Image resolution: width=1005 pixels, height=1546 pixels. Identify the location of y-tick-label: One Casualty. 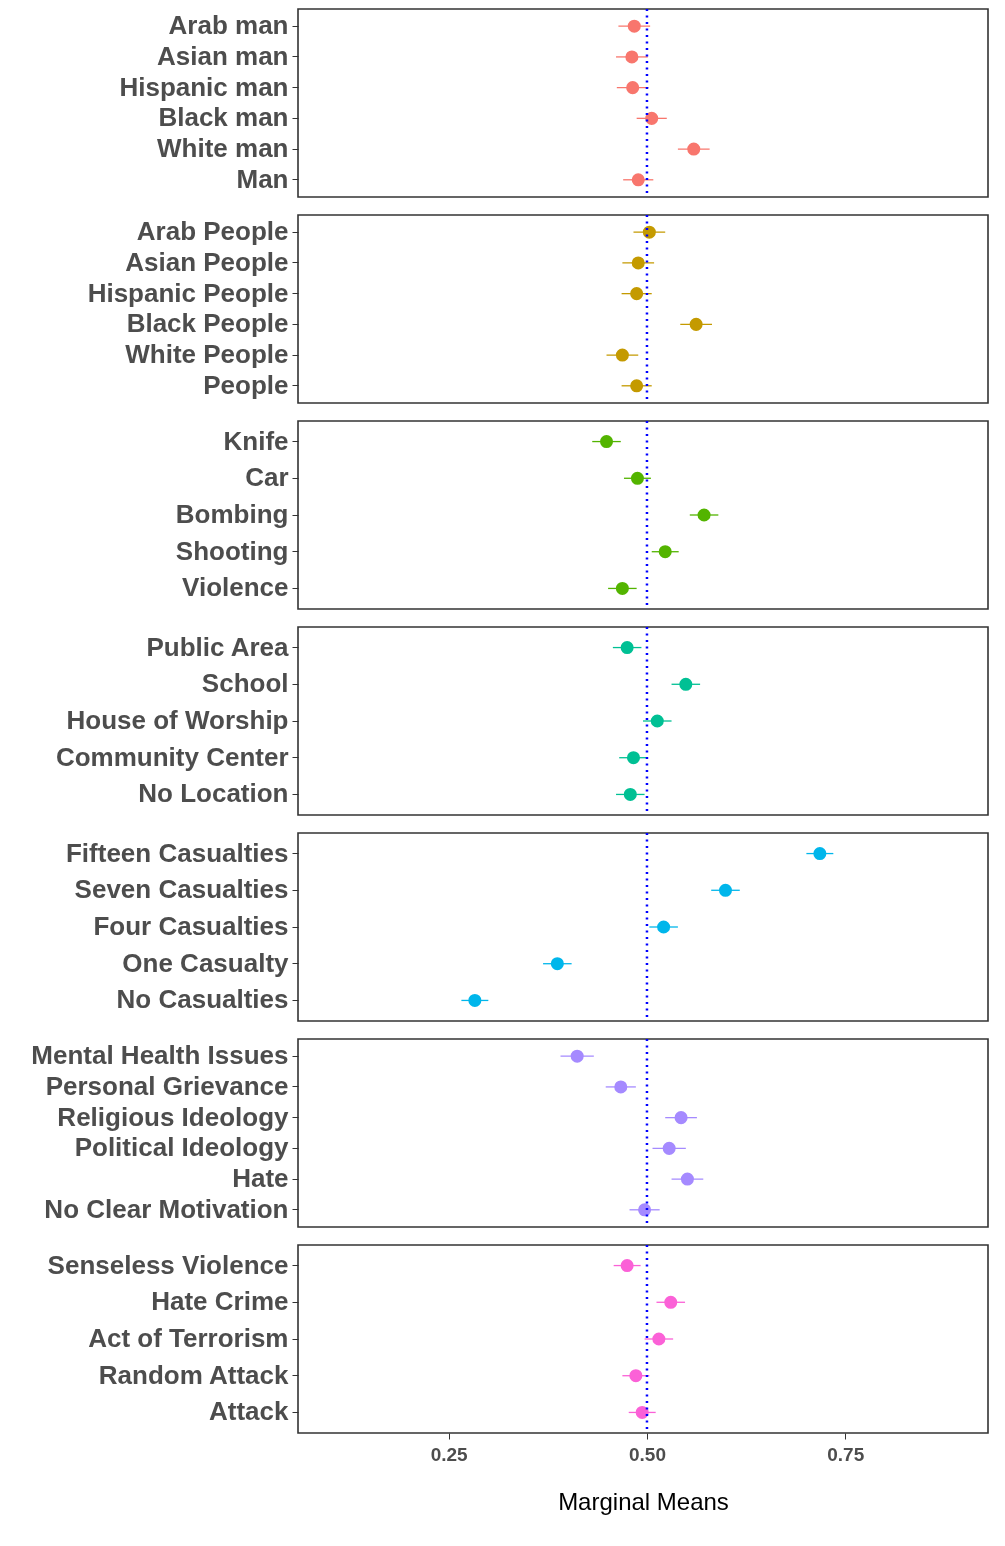
(206, 962).